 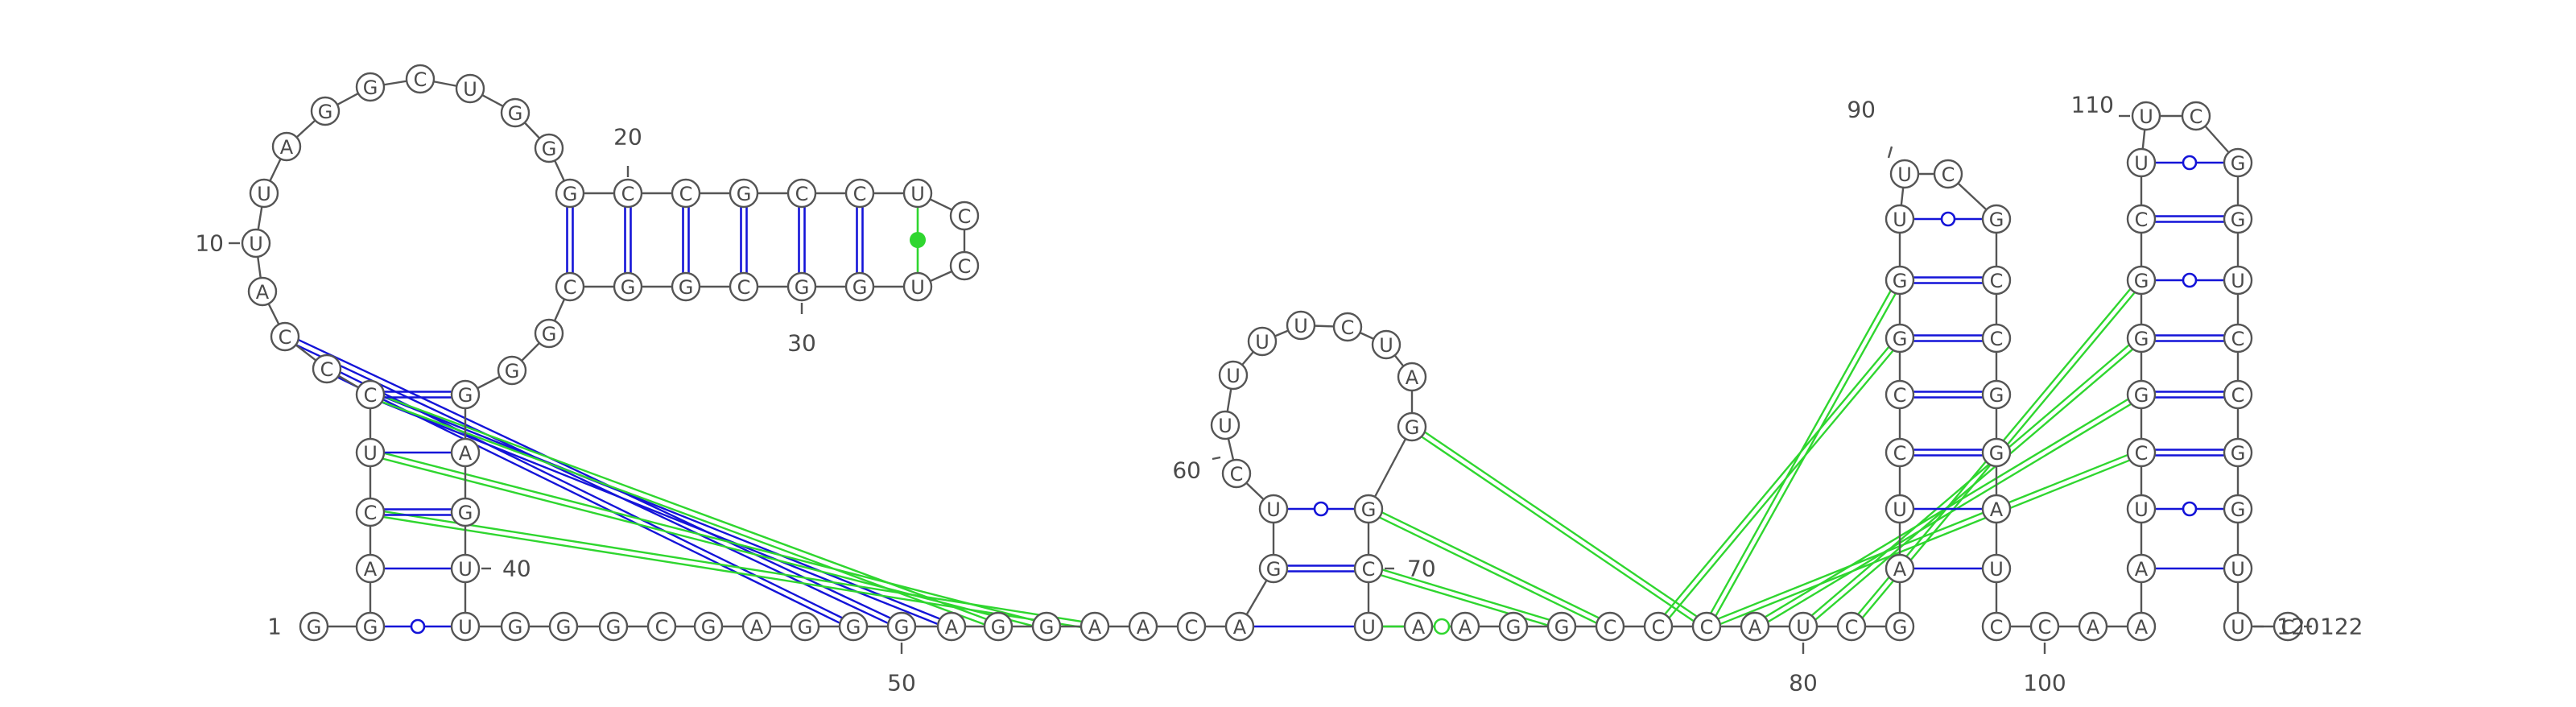 What do you see at coordinates (516, 569) in the screenshot?
I see `number-label: 40` at bounding box center [516, 569].